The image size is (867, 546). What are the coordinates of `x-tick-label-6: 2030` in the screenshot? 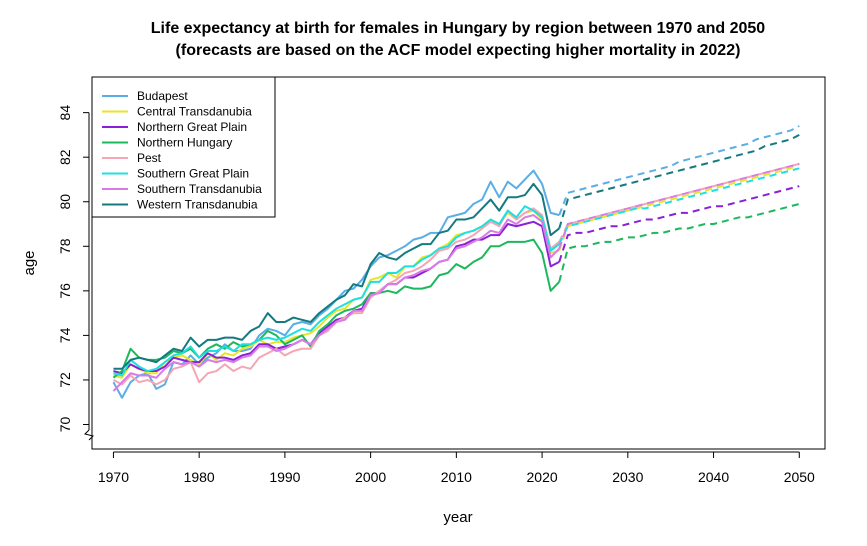 It's located at (627, 477).